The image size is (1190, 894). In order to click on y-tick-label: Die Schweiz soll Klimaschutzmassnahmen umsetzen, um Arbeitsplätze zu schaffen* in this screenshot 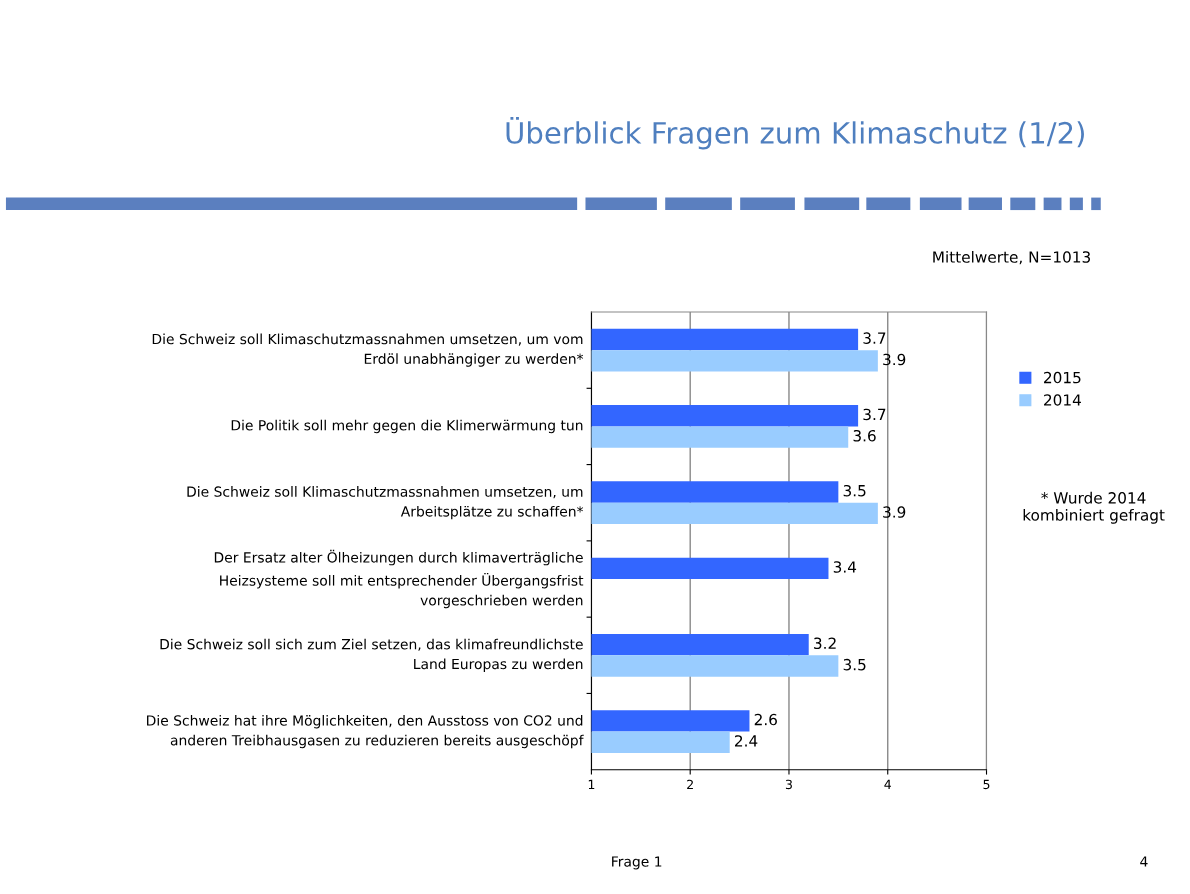, I will do `click(385, 503)`.